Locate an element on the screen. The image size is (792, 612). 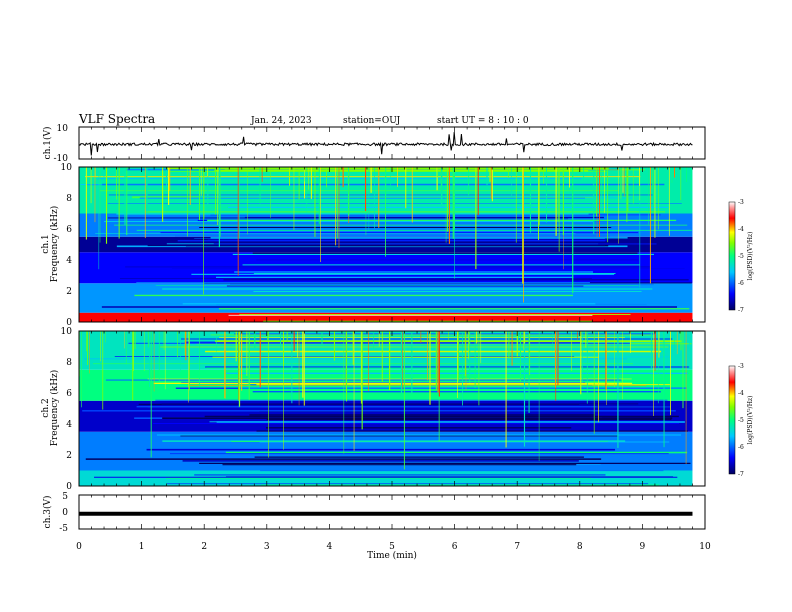
ch2-cb-tick-m5: -5 is located at coordinates (741, 420).